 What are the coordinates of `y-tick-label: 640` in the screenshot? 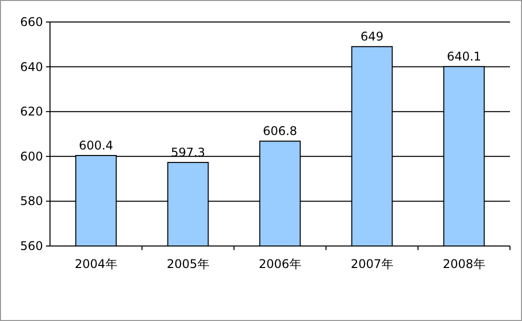 It's located at (31, 67).